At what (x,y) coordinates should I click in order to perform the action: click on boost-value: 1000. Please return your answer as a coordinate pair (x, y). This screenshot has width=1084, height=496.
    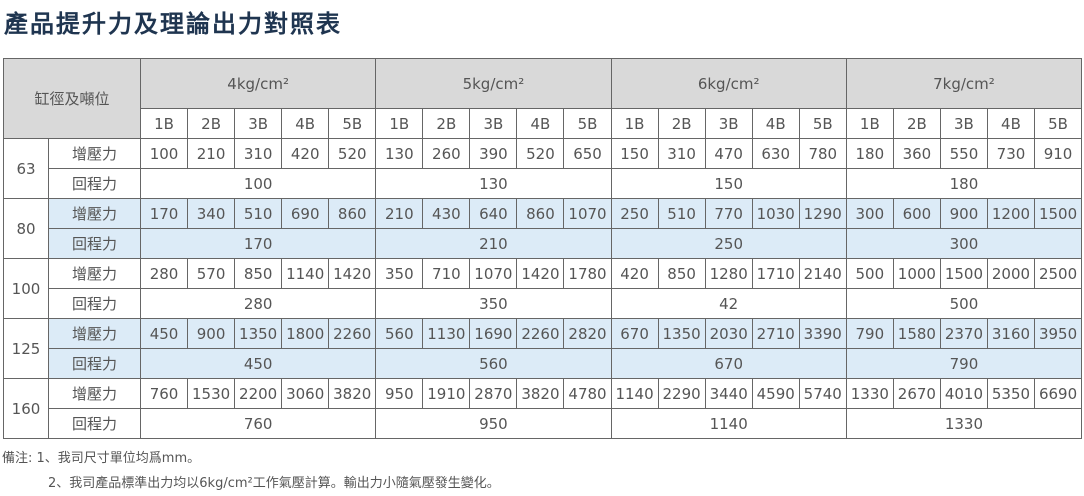
    Looking at the image, I should click on (916, 273).